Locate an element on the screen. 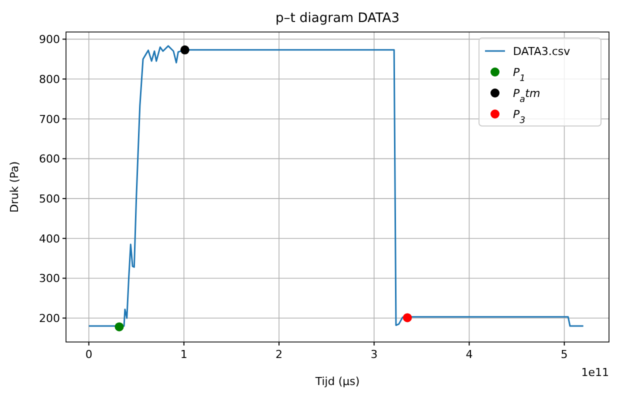  y-tick-label: 200 is located at coordinates (49, 319).